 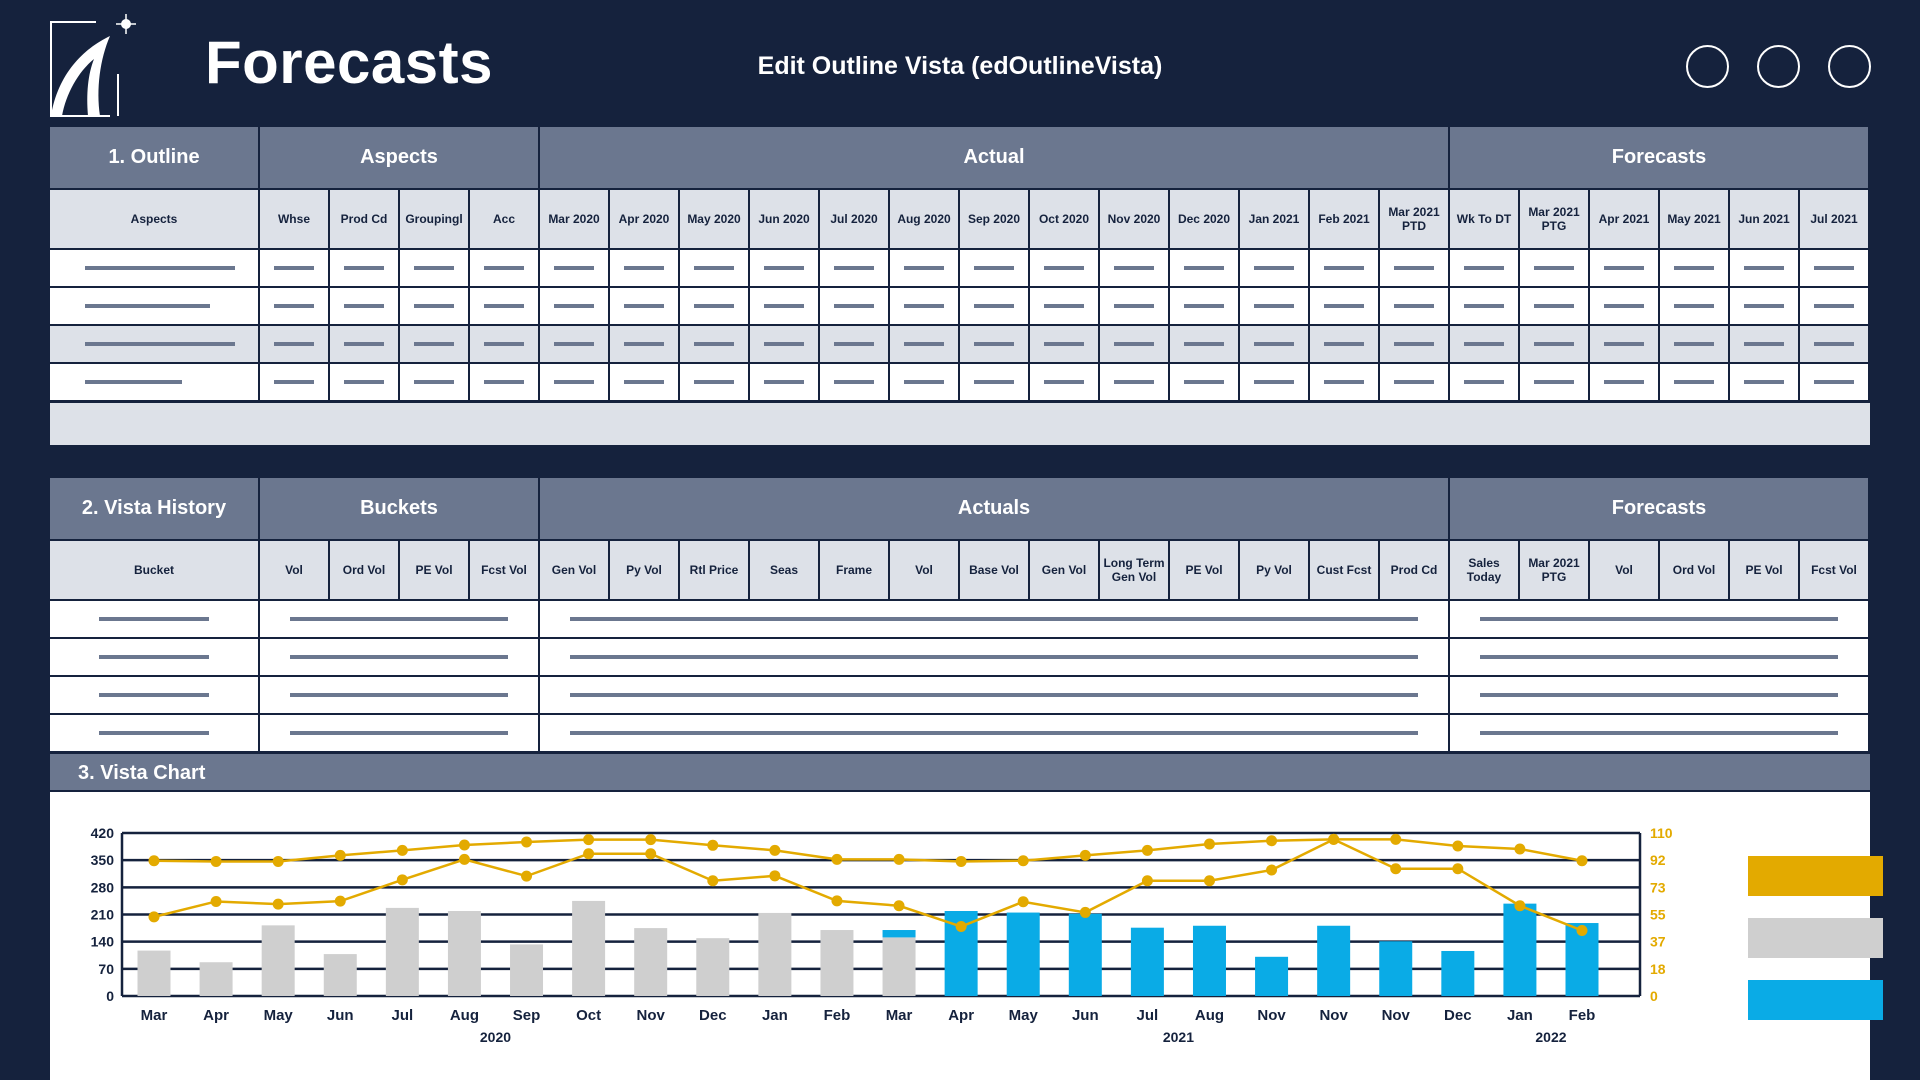 I want to click on column-header-aspects: Aspects, so click(x=155, y=220).